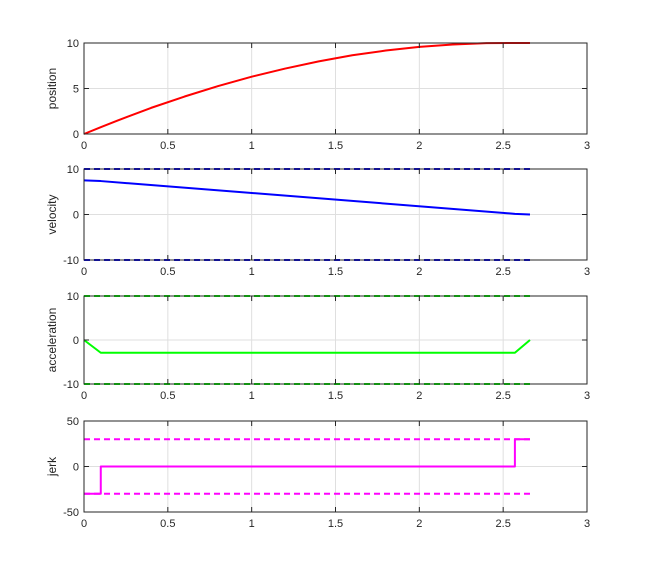 This screenshot has height=575, width=650. I want to click on acceleration-series-line, so click(307, 346).